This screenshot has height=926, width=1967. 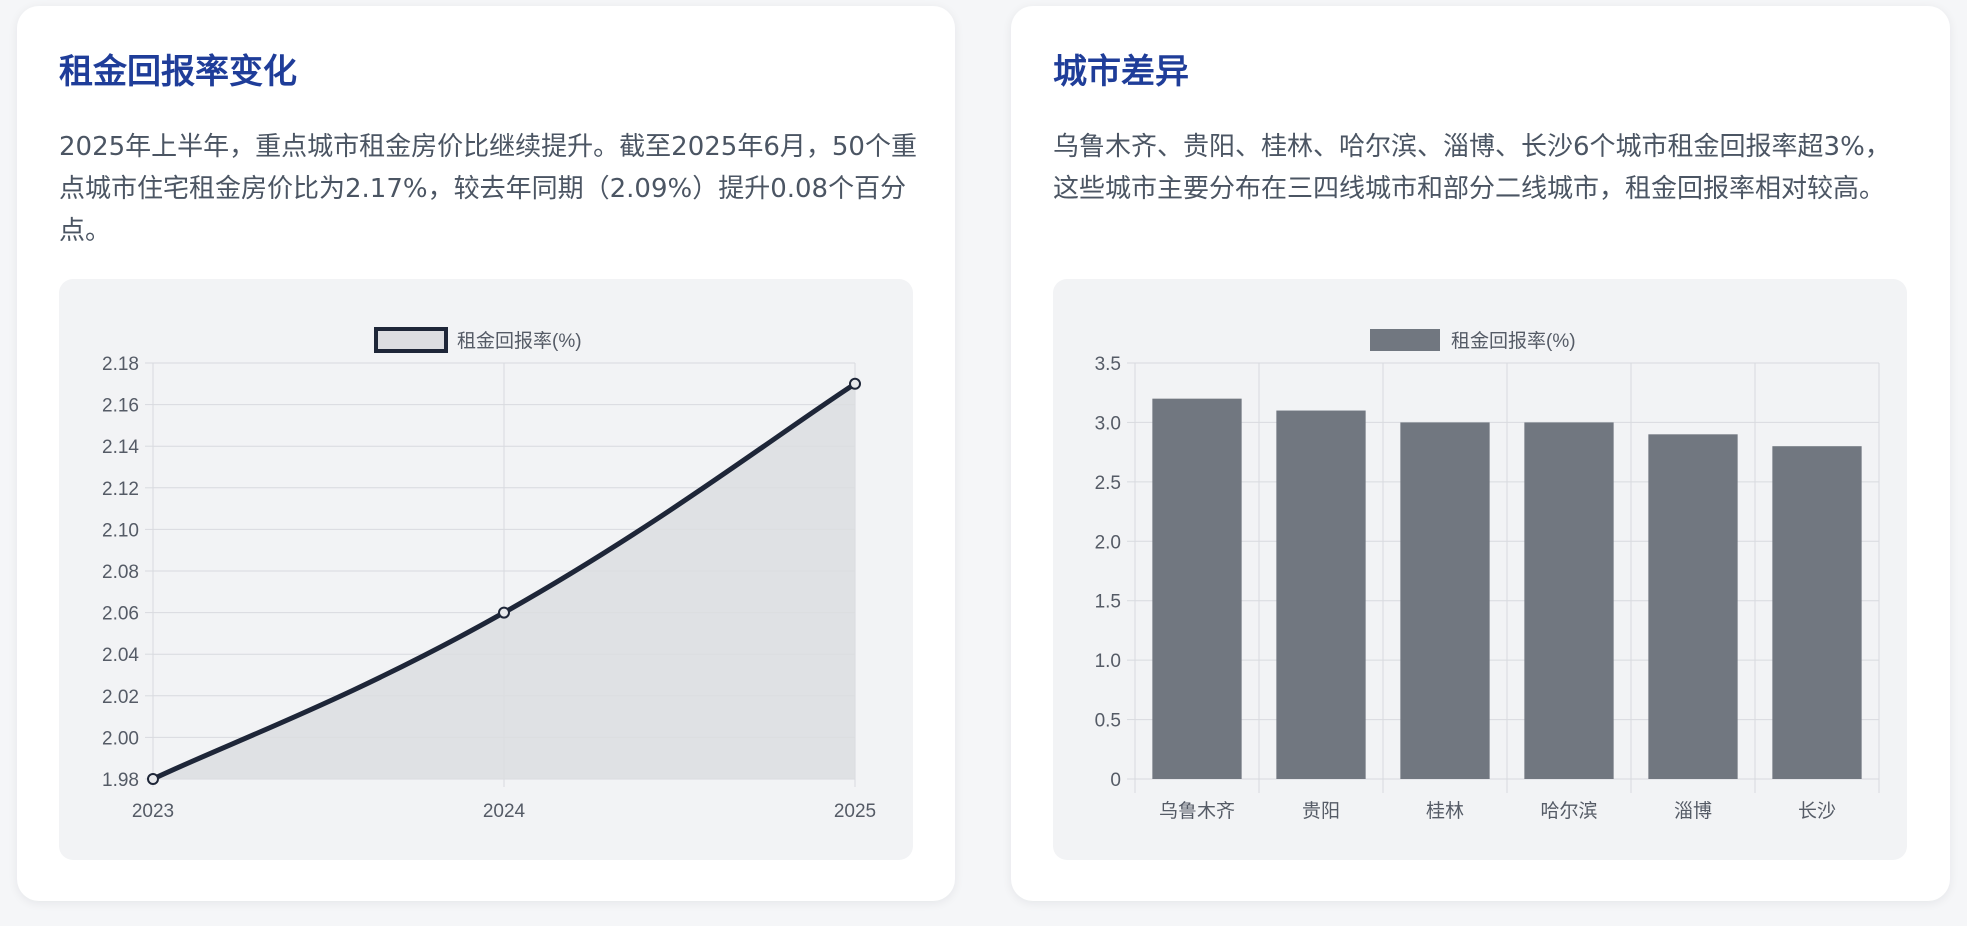 What do you see at coordinates (120, 572) in the screenshot?
I see `y-tick-label: 2.08` at bounding box center [120, 572].